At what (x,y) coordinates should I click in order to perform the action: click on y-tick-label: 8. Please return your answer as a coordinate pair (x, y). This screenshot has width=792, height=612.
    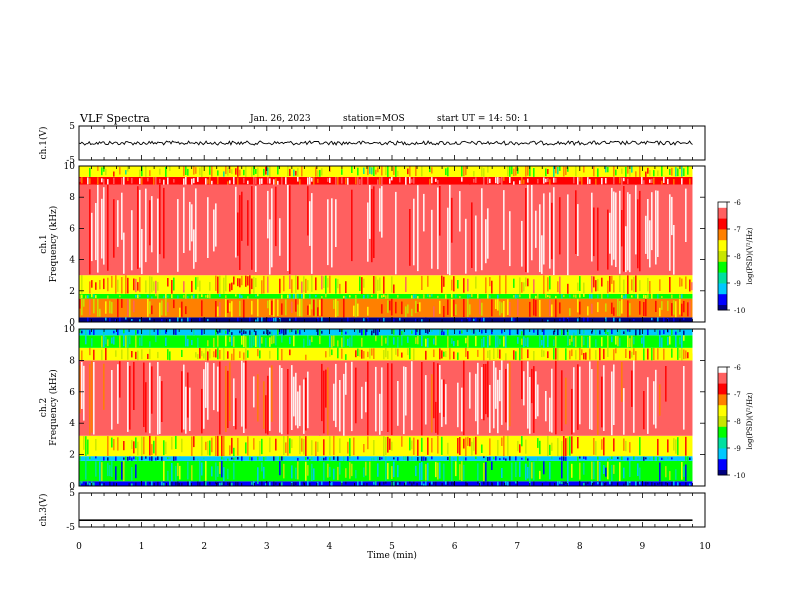
    Looking at the image, I should click on (72, 361).